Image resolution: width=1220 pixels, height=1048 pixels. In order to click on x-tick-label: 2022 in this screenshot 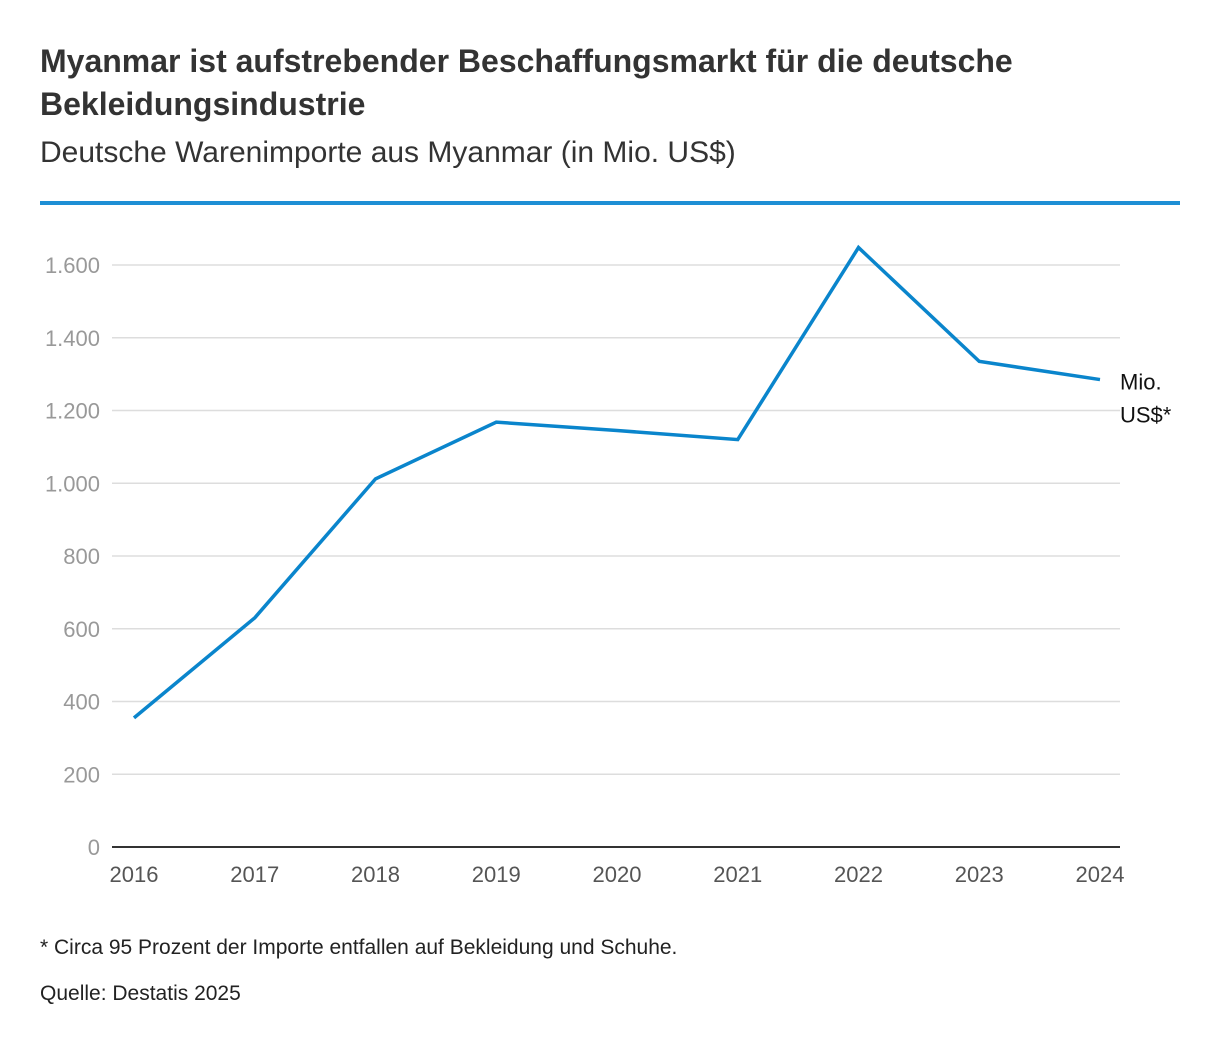, I will do `click(858, 874)`.